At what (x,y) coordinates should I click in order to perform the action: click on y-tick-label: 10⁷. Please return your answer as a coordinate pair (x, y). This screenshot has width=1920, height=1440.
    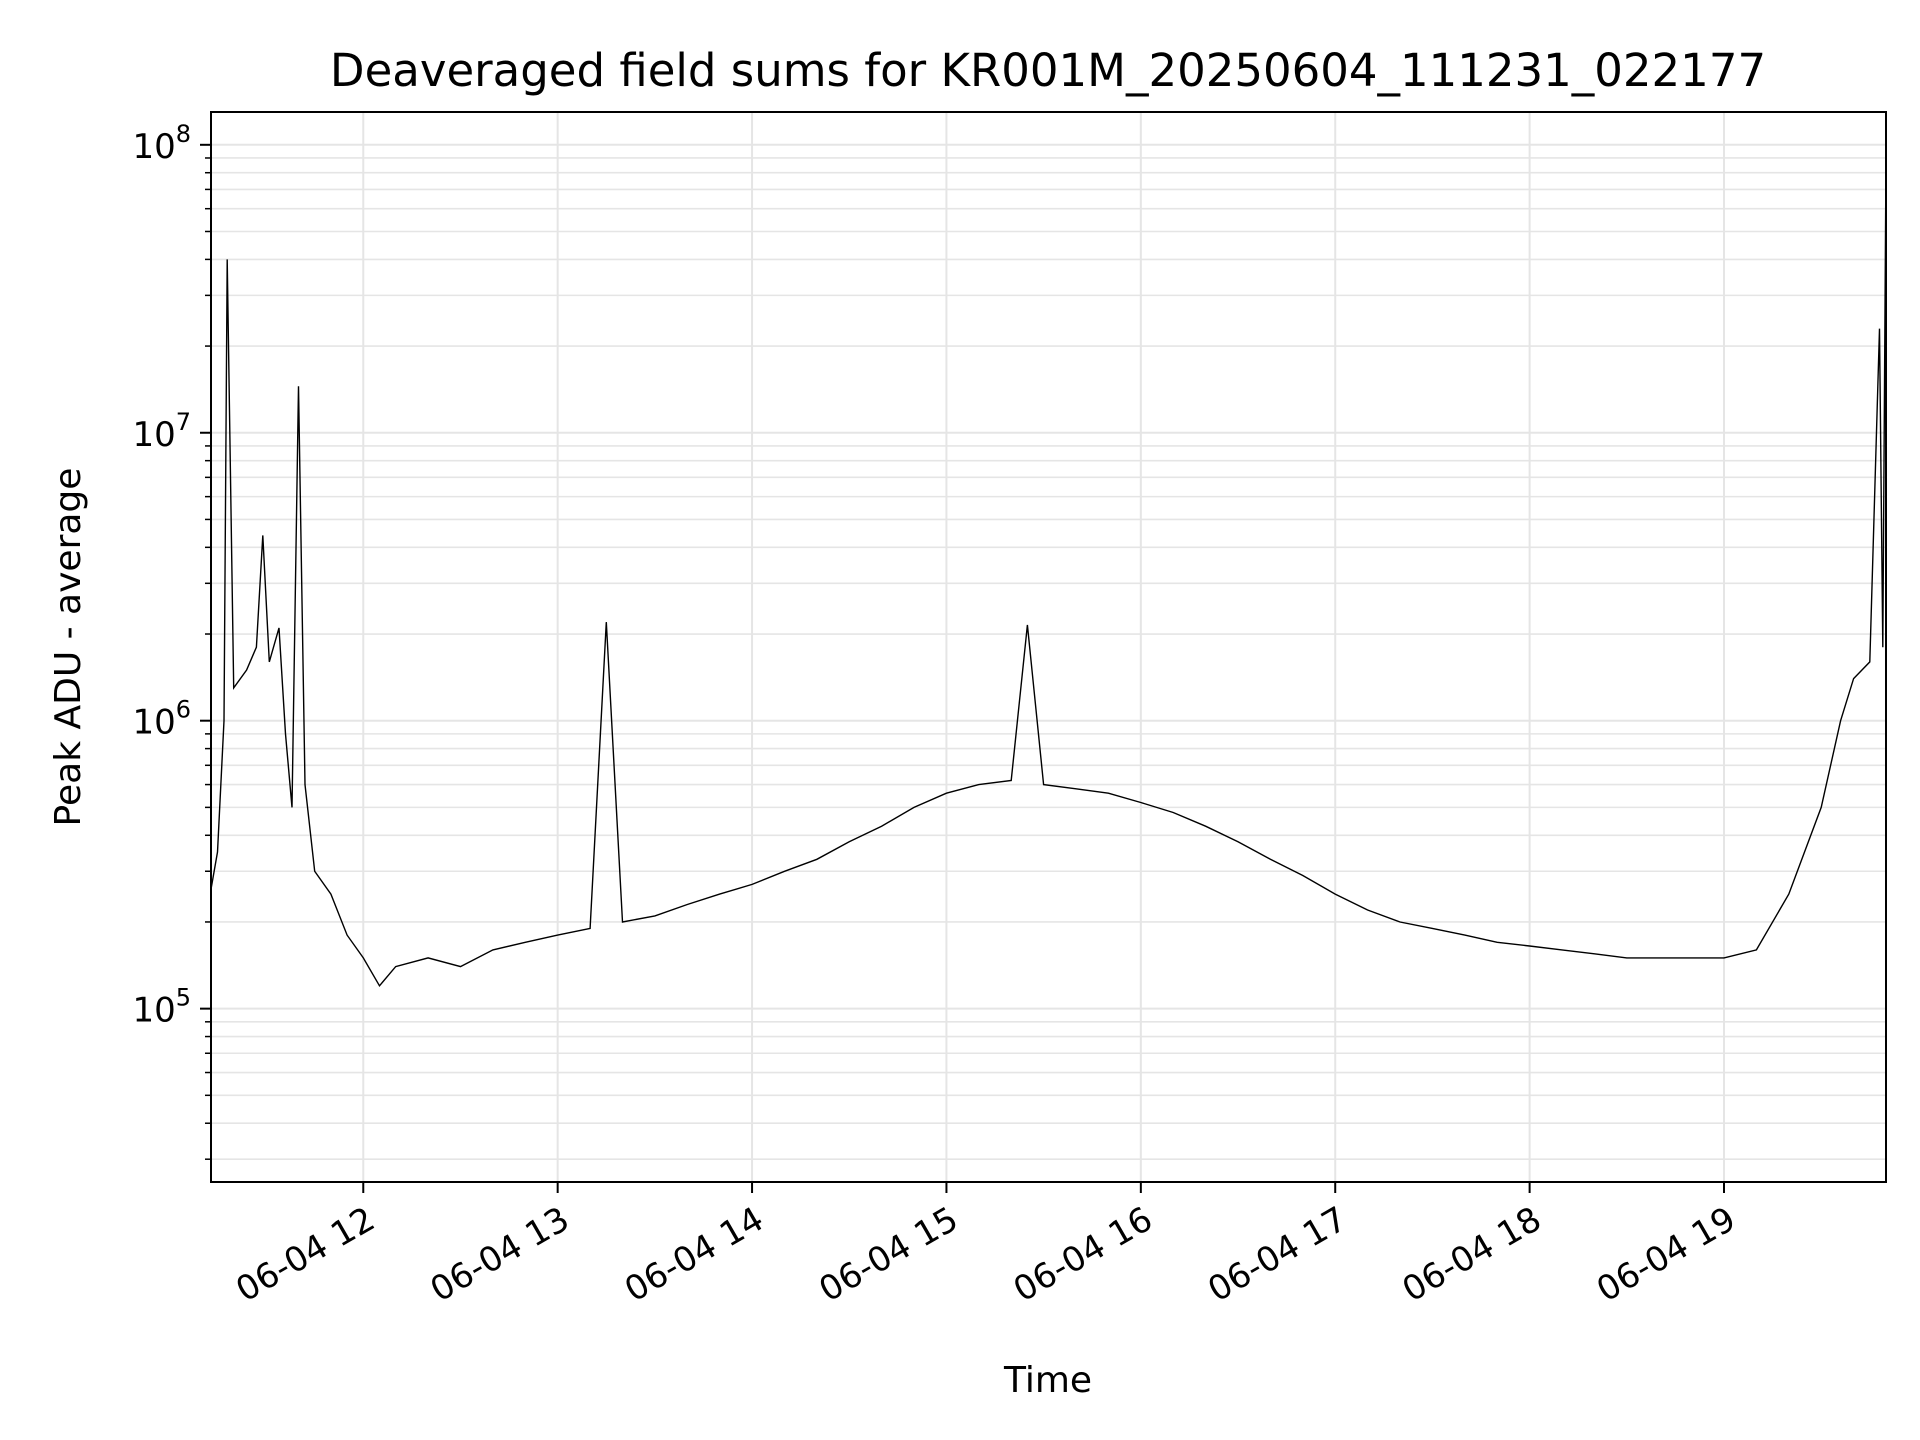
    Looking at the image, I should click on (161, 431).